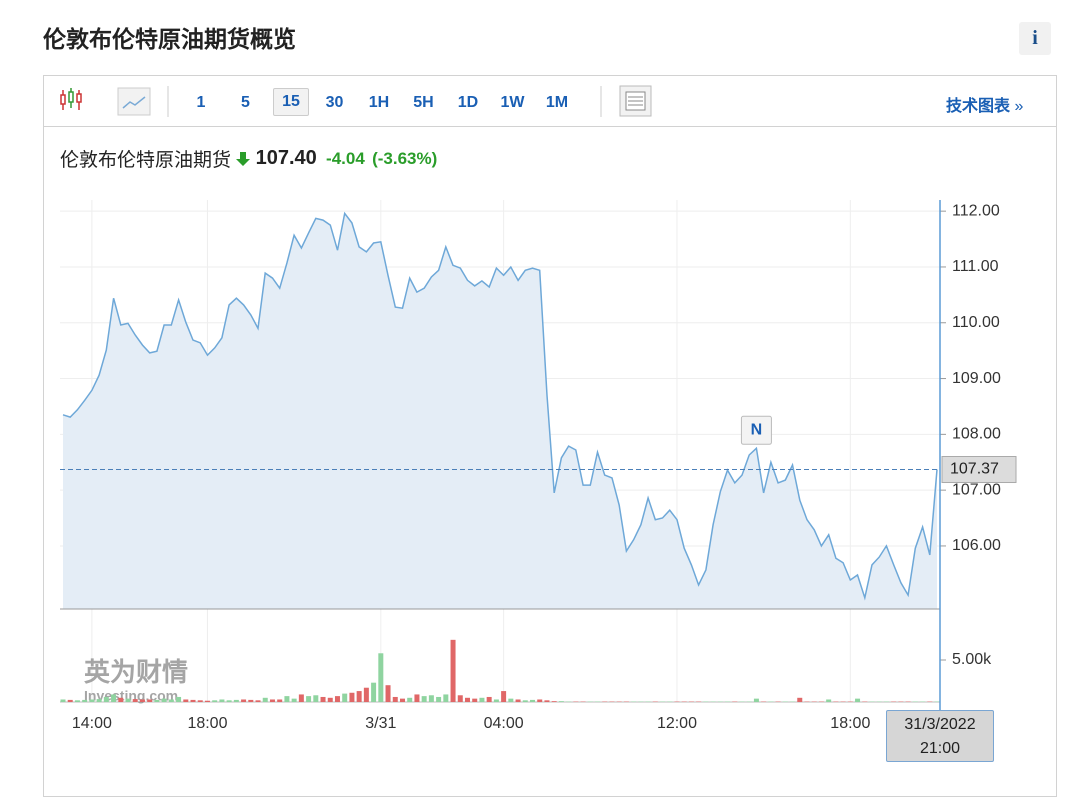 This screenshot has width=1080, height=797. What do you see at coordinates (504, 723) in the screenshot?
I see `x-tick-label: 04:00` at bounding box center [504, 723].